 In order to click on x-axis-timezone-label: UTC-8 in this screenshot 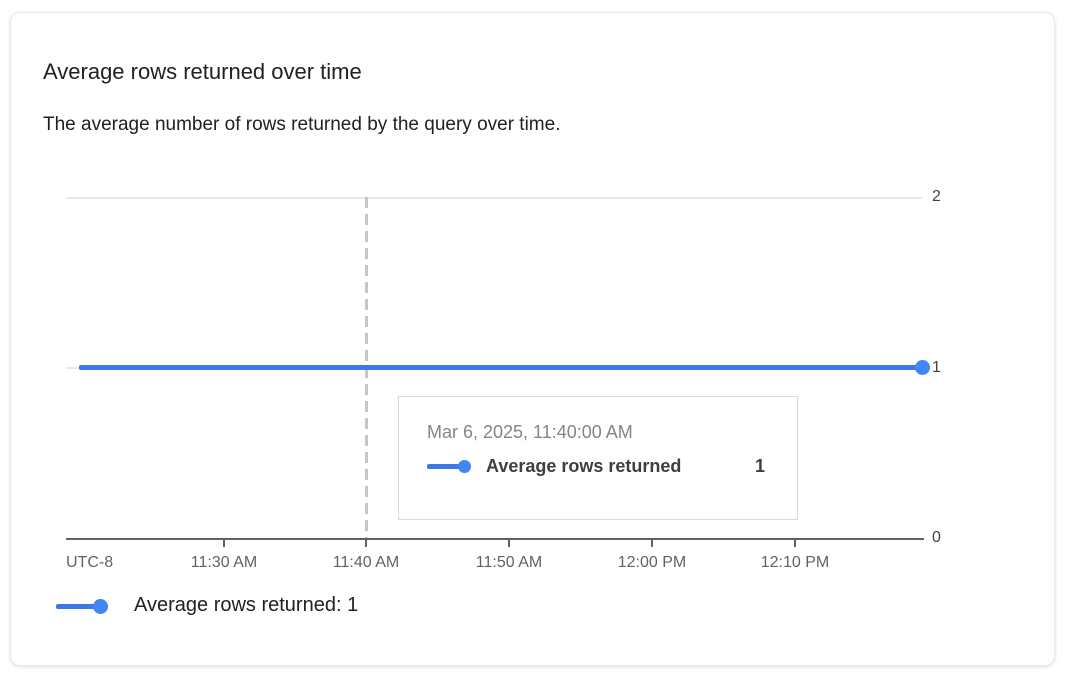, I will do `click(90, 562)`.